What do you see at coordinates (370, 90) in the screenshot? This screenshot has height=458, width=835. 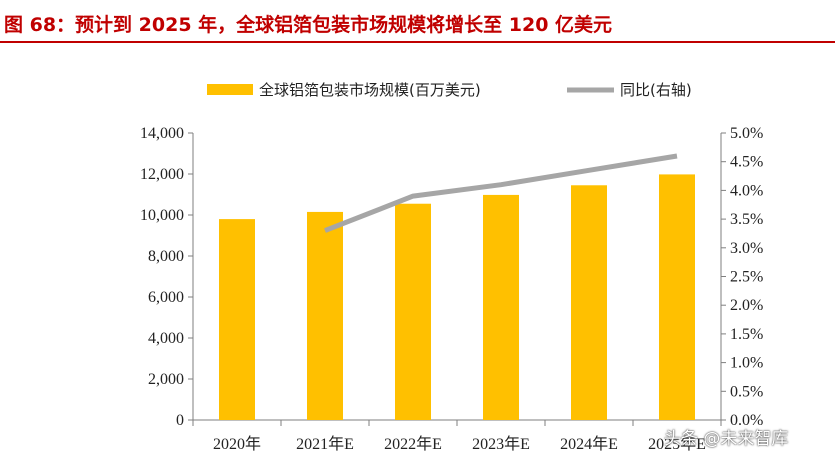 I see `legend-bar-label: 全球铝箔包装市场规模(百万美元)` at bounding box center [370, 90].